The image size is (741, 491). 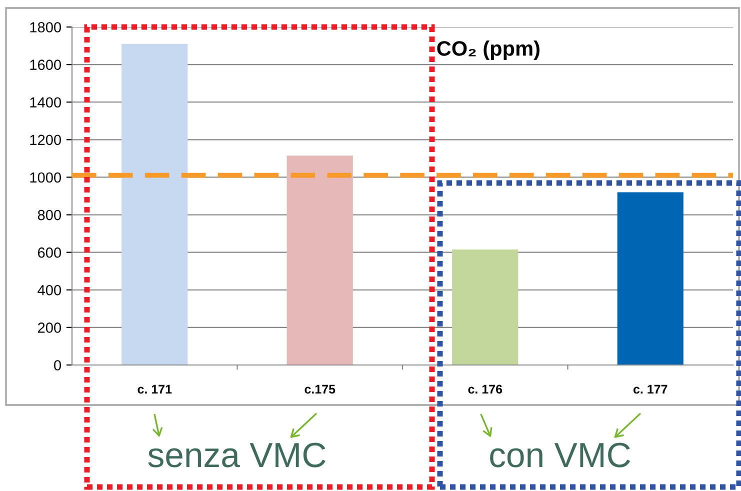 What do you see at coordinates (237, 455) in the screenshot?
I see `text: senza VMC` at bounding box center [237, 455].